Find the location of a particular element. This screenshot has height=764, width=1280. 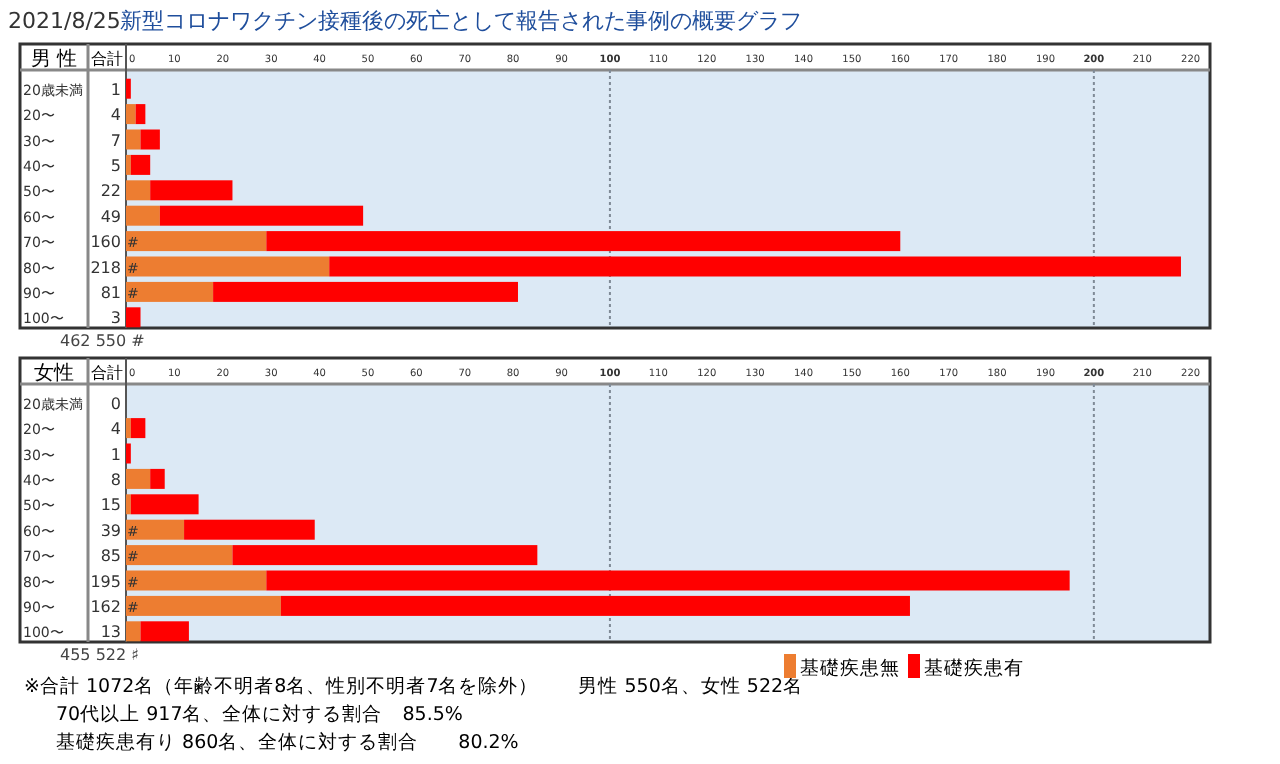

chart-title: 2021/8/25 is located at coordinates (64, 21).